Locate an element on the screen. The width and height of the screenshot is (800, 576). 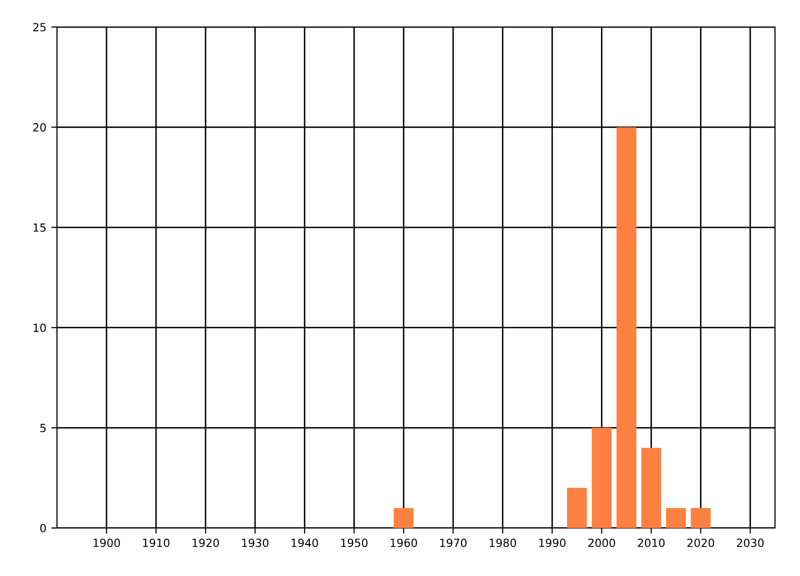
x-tick-label: 1990 is located at coordinates (552, 543).